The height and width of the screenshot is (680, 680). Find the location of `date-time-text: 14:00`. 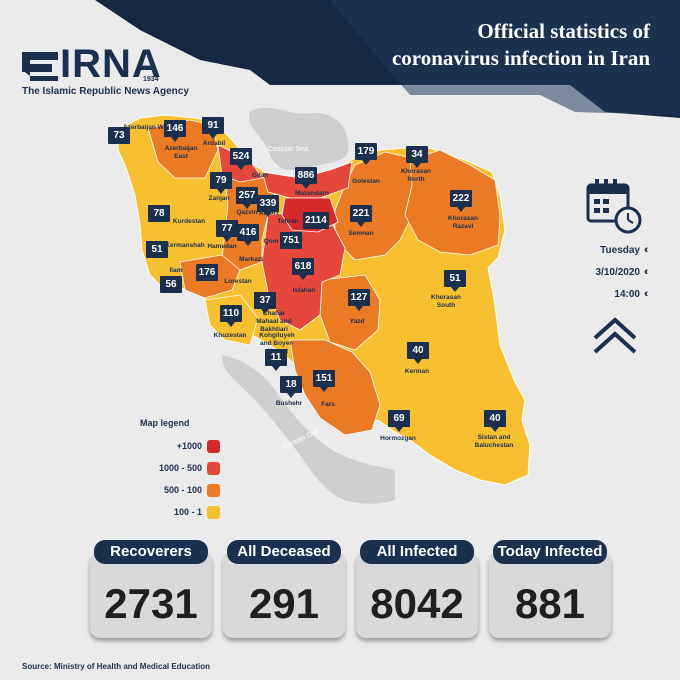

date-time-text: 14:00 is located at coordinates (627, 294).